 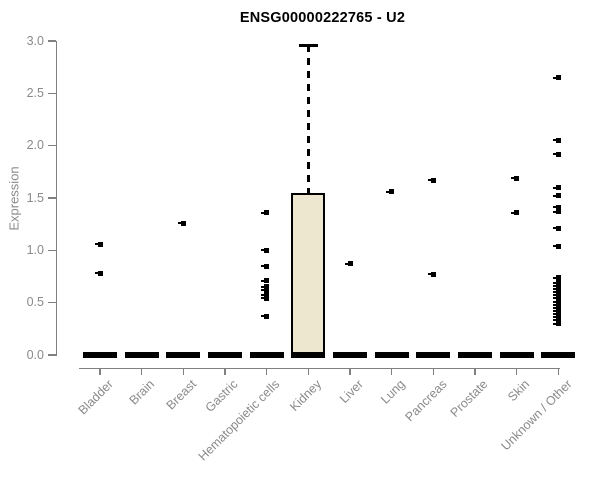 I want to click on y-tick-label: 0.5, so click(x=35, y=302).